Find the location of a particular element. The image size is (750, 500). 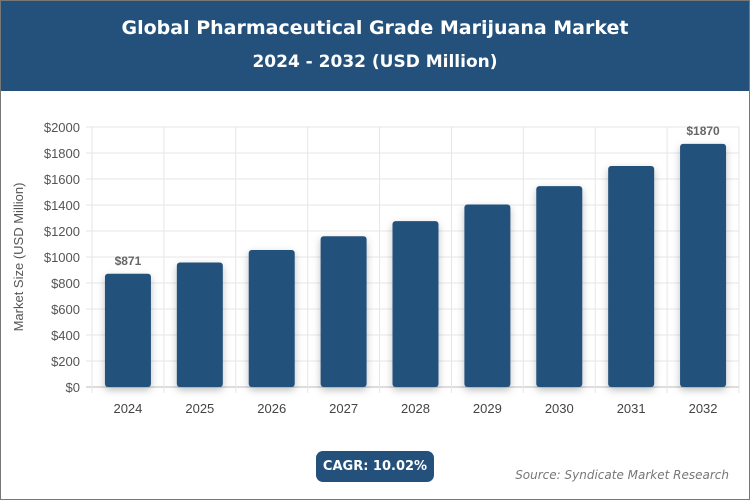

bar-2027 is located at coordinates (343, 311).